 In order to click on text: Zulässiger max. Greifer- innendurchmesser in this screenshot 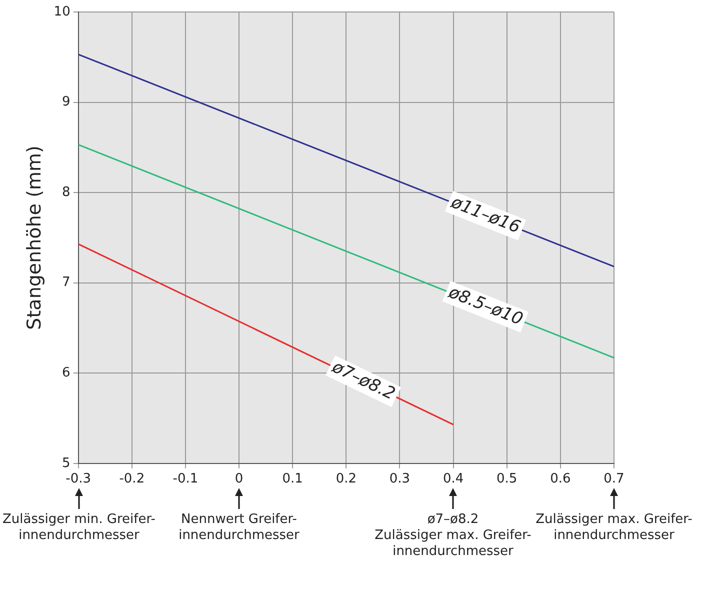, I will do `click(614, 527)`.